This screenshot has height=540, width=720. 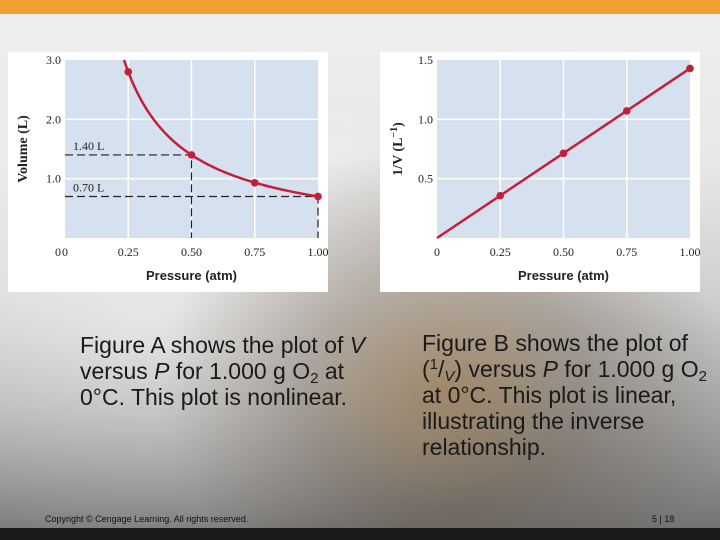 What do you see at coordinates (360, 534) in the screenshot?
I see `bottom-bar` at bounding box center [360, 534].